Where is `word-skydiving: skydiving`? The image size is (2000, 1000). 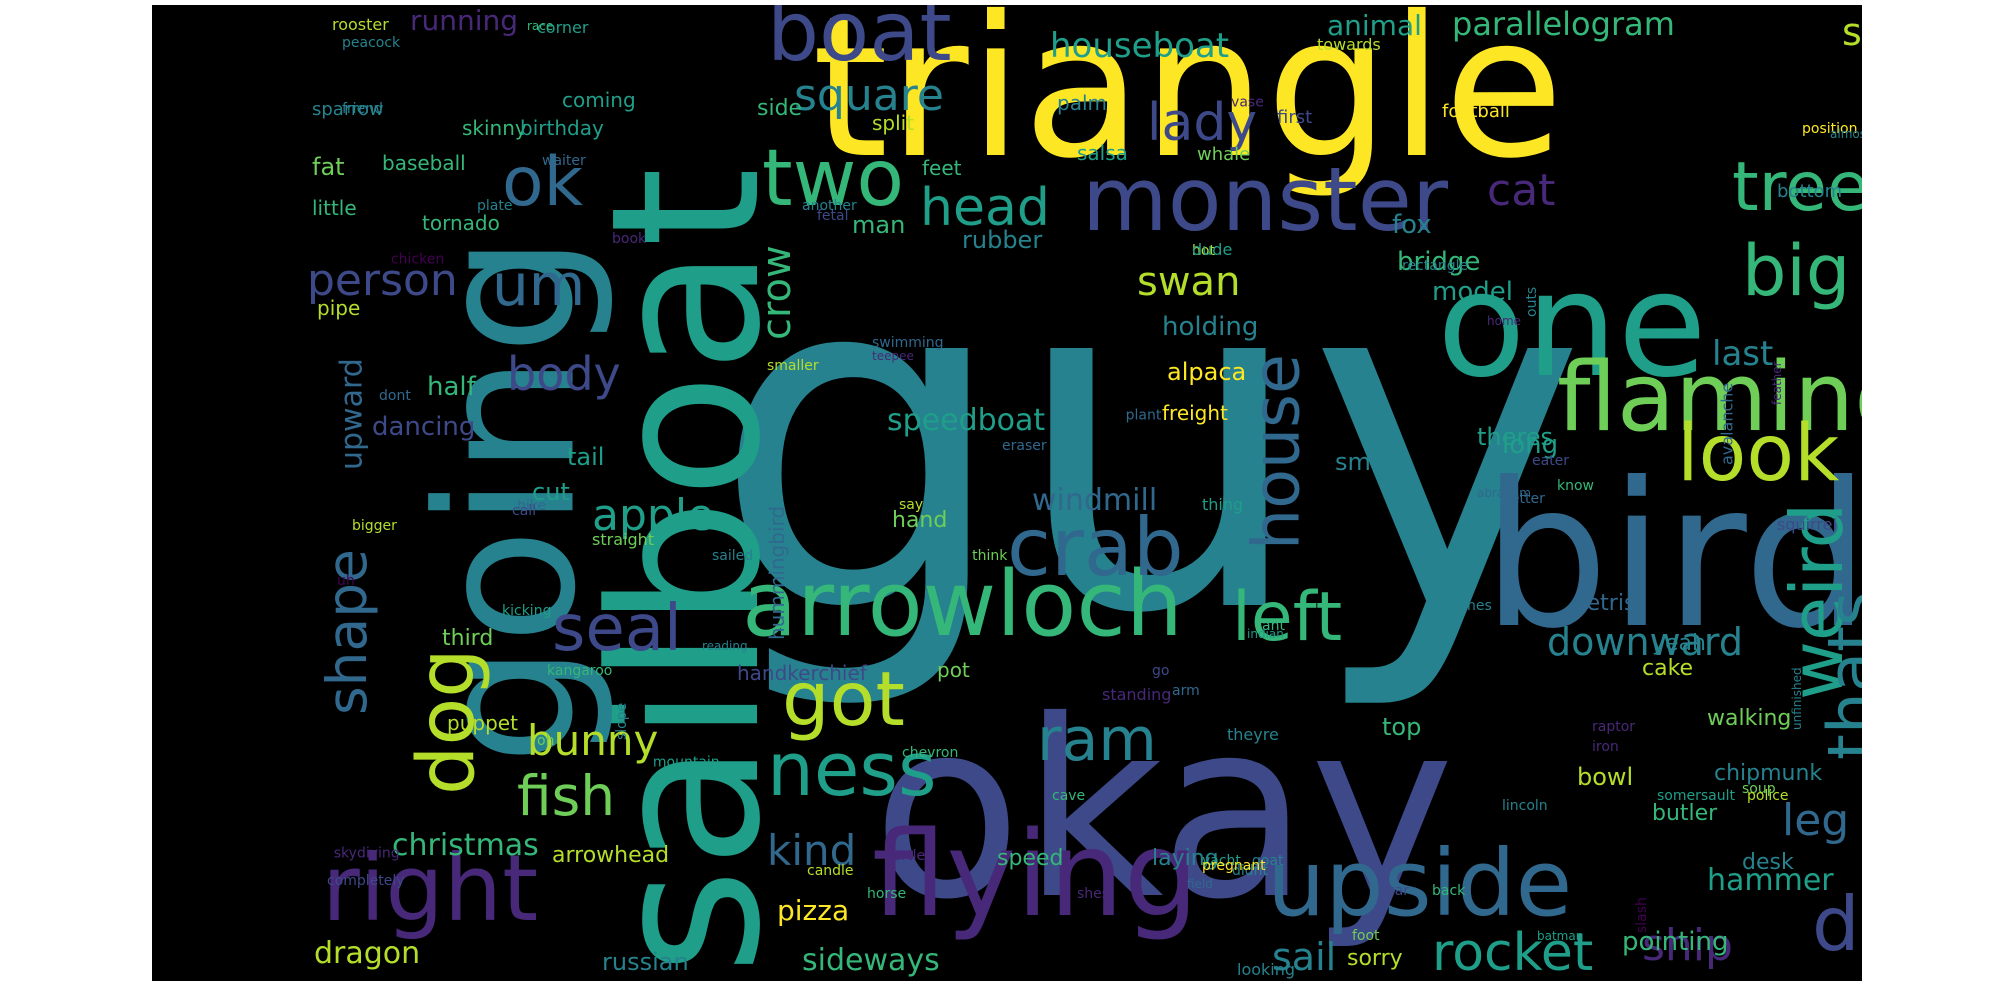
word-skydiving: skydiving is located at coordinates (367, 854).